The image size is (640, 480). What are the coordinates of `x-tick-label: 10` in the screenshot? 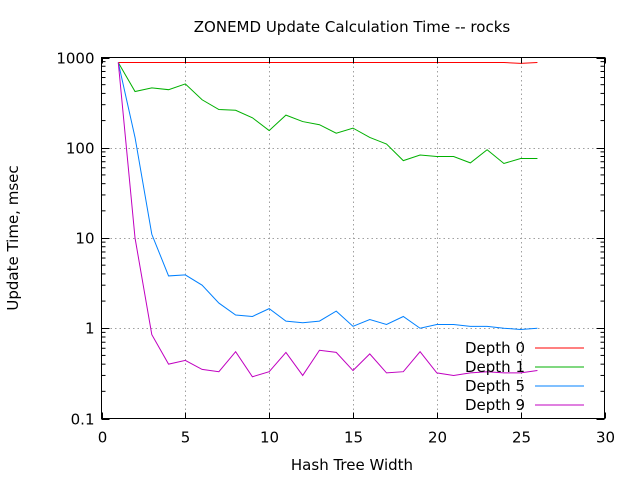 It's located at (269, 438).